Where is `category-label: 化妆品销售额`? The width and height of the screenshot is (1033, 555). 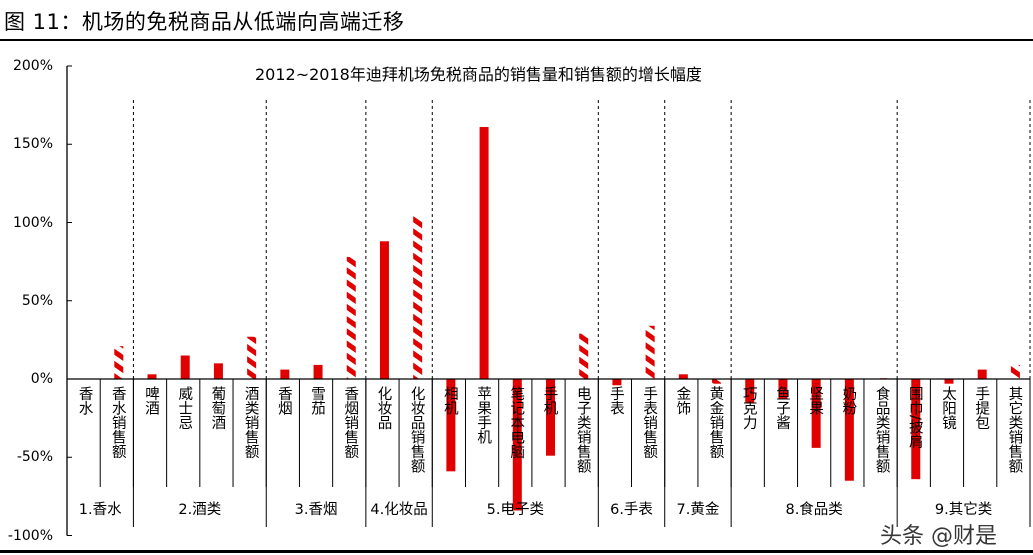 category-label: 化妆品销售额 is located at coordinates (416, 429).